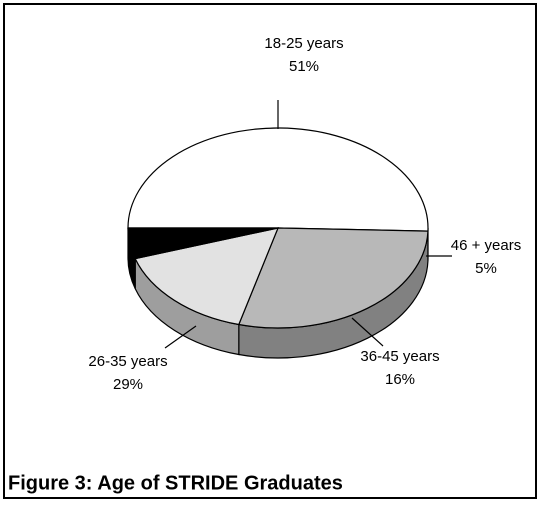  I want to click on chart-title: Figure 3: Age of STRIDE Graduates, so click(175, 483).